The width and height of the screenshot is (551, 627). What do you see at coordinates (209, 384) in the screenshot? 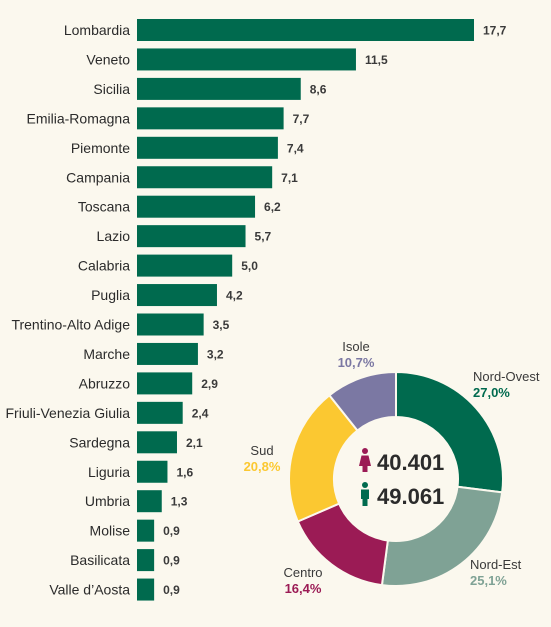
I see `value-label: 2,9` at bounding box center [209, 384].